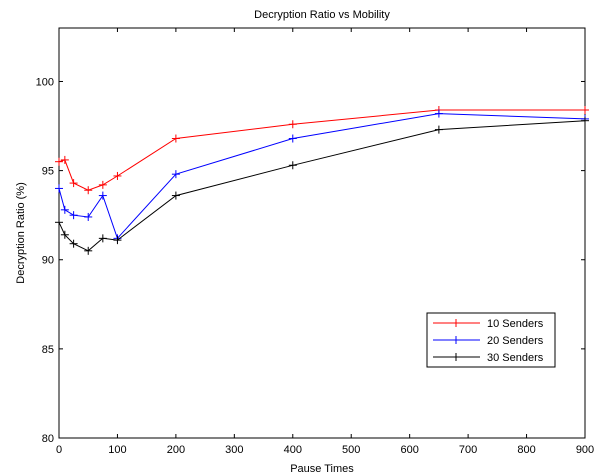  Describe the element at coordinates (293, 450) in the screenshot. I see `x-tick-label: 400` at that location.